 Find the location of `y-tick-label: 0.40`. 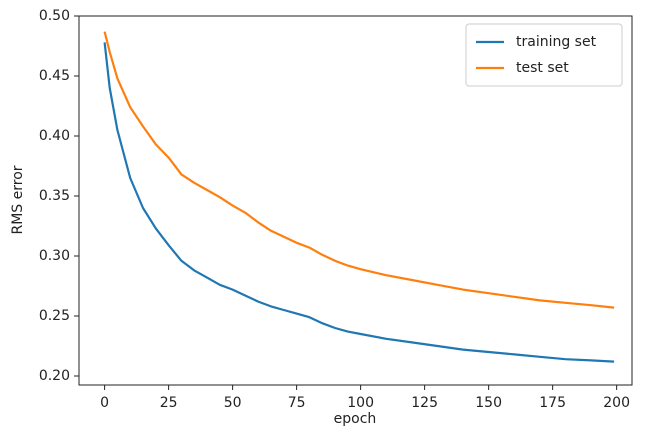

y-tick-label: 0.40 is located at coordinates (54, 136).